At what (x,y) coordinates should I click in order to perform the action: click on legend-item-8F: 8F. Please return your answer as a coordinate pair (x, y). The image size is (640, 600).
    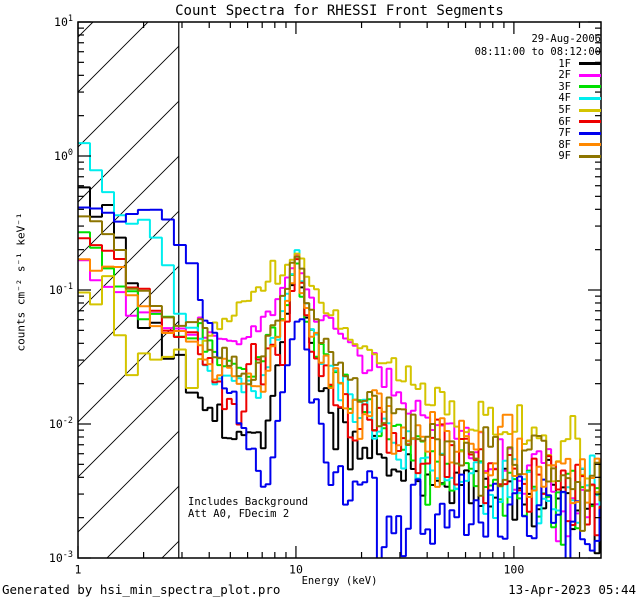
    Looking at the image, I should click on (579, 145).